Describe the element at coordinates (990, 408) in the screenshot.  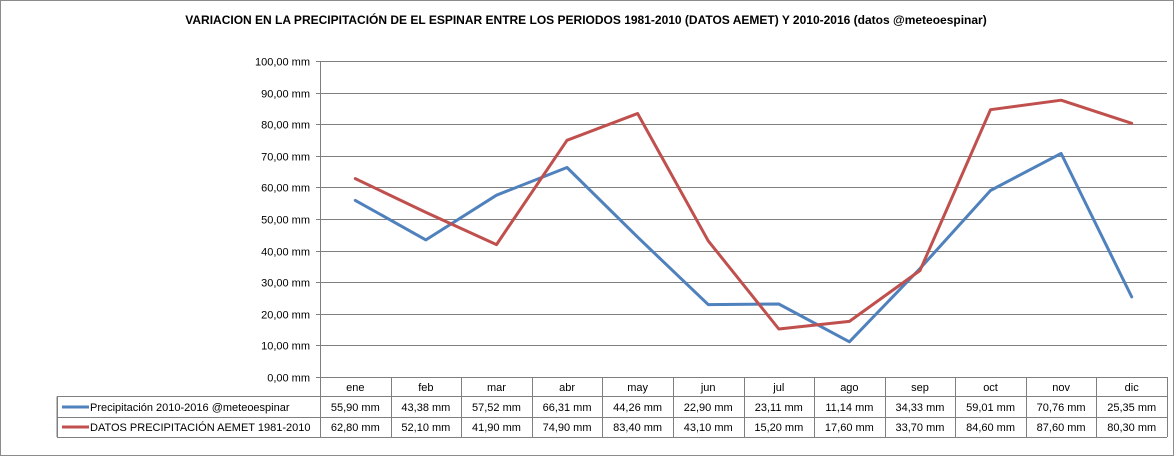
I see `data-label: 59,01 mm` at that location.